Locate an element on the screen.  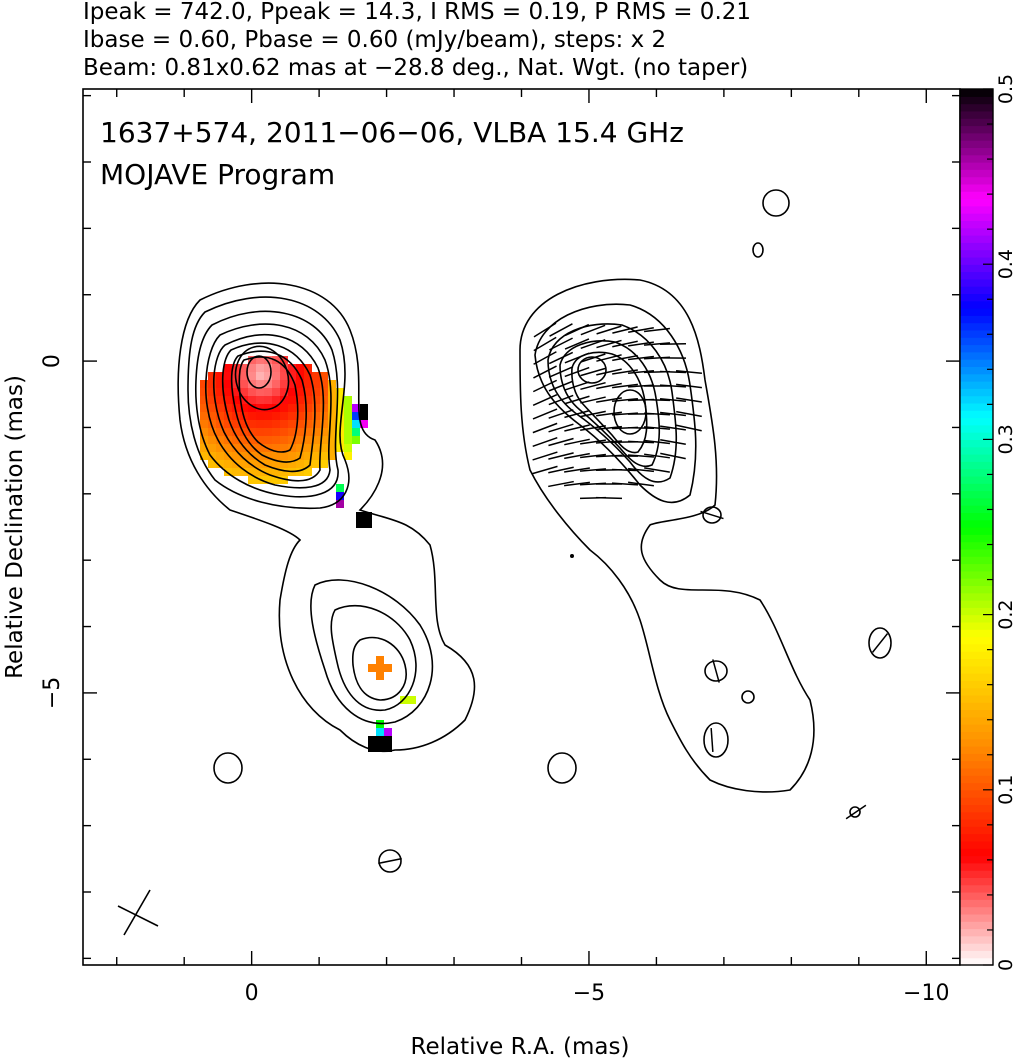
program-annotation: MOJAVE Program is located at coordinates (217, 174).